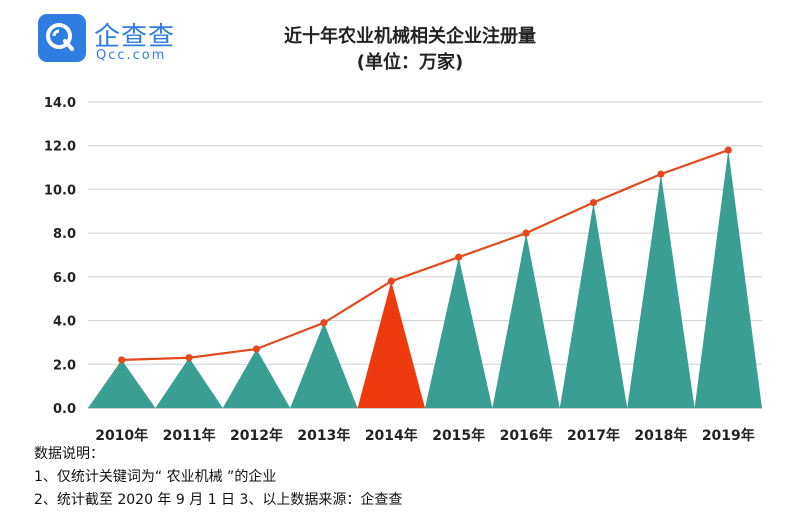  Describe the element at coordinates (256, 378) in the screenshot. I see `bar-2012年` at that location.